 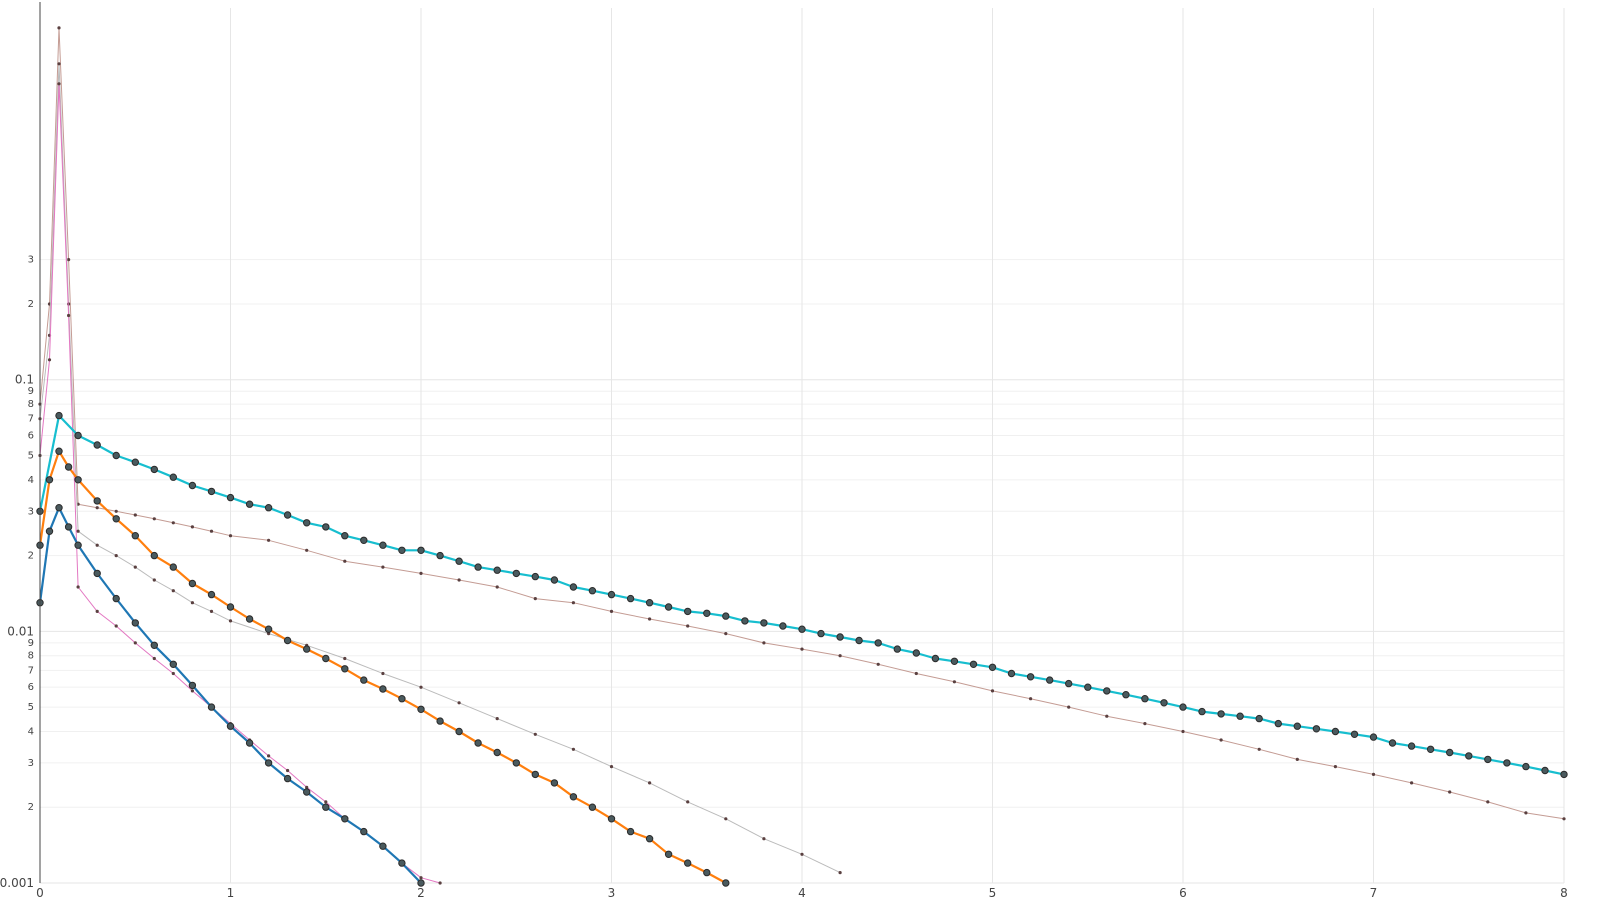 What do you see at coordinates (1564, 893) in the screenshot?
I see `x-tick-label: 8` at bounding box center [1564, 893].